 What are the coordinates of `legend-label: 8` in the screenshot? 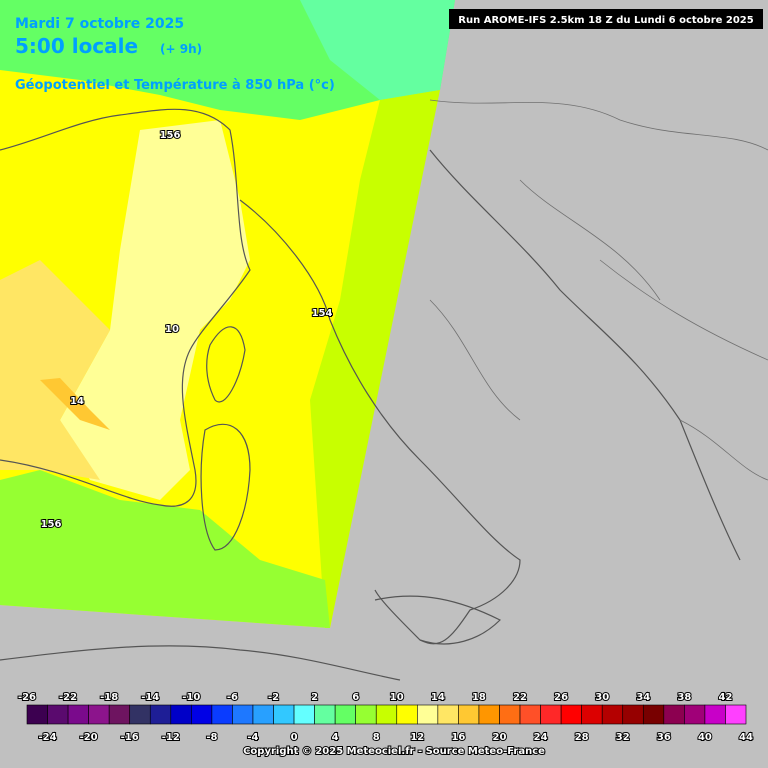 It's located at (376, 737).